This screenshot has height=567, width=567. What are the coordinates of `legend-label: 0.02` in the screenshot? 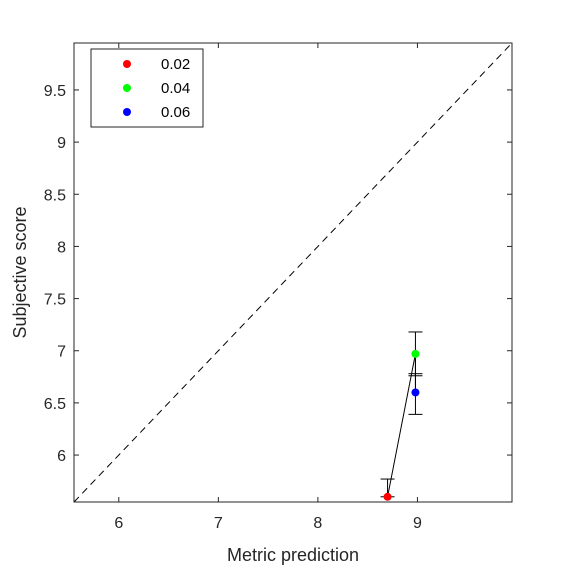 It's located at (175, 64).